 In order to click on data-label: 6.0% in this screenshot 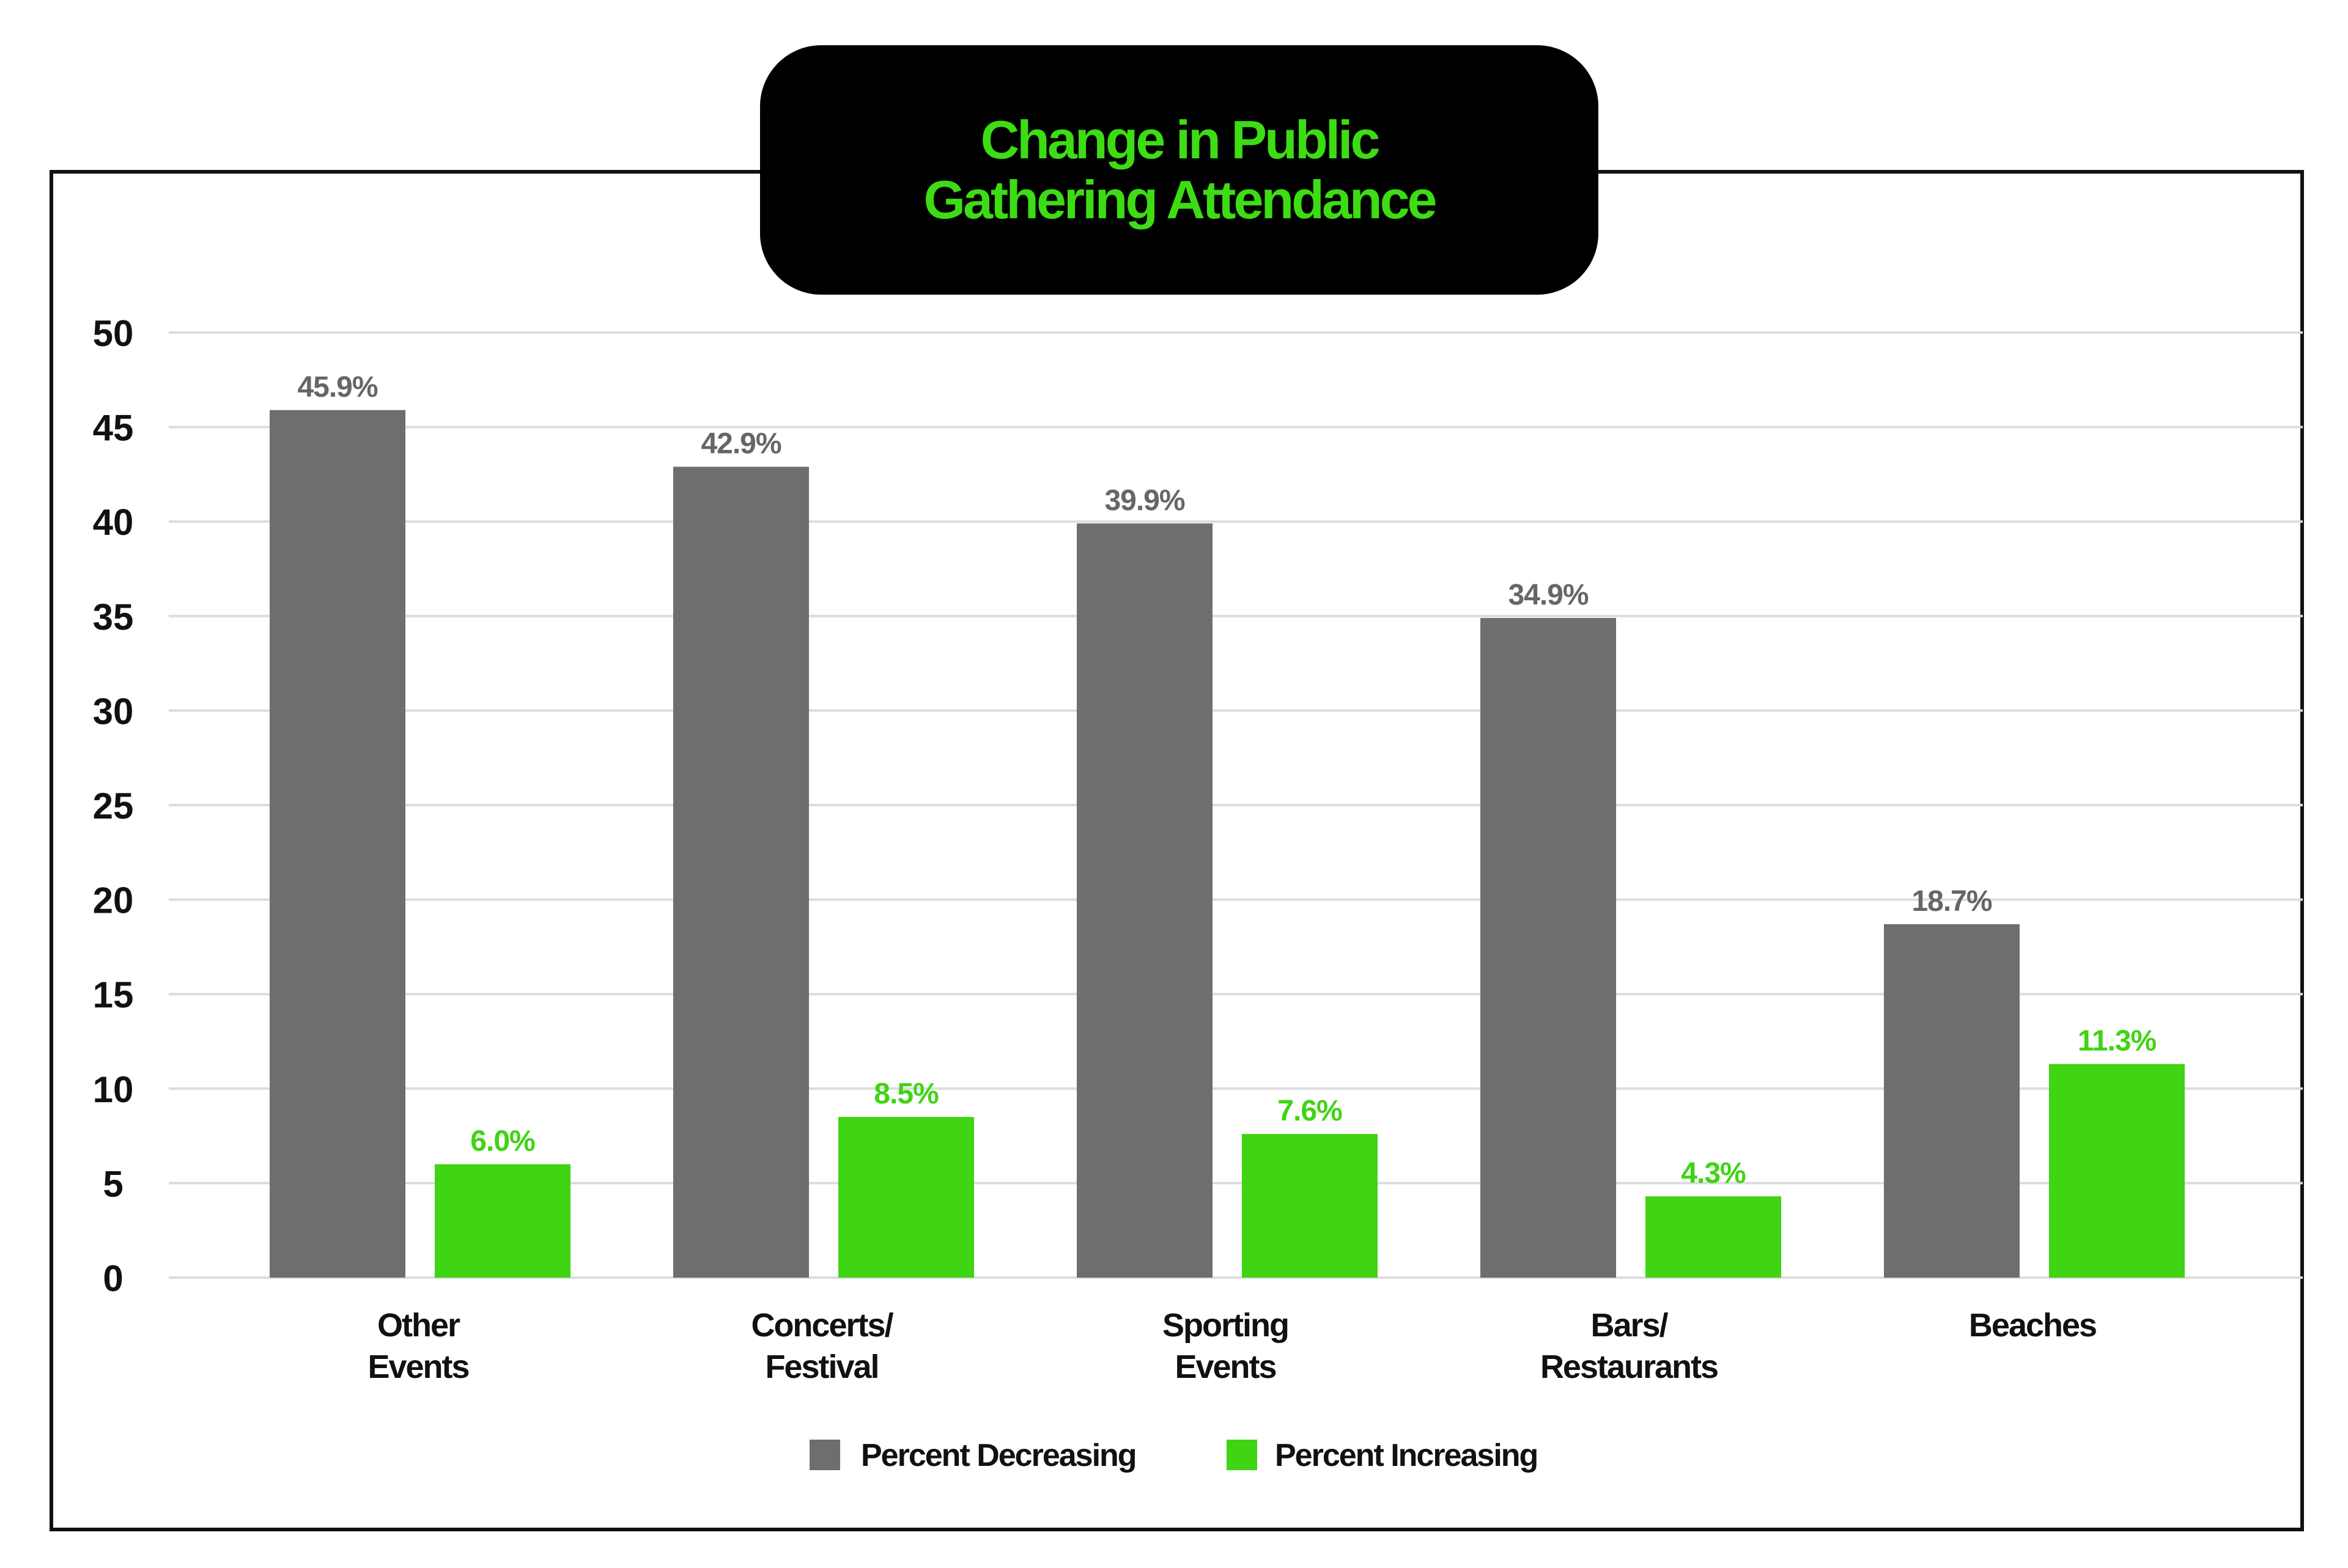, I will do `click(502, 1141)`.